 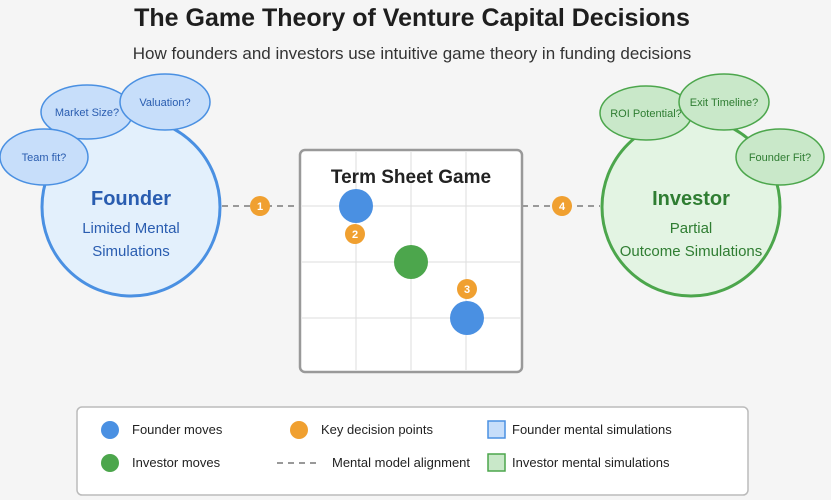 I want to click on legend-item-investor-moves: Investor moves, so click(x=161, y=463).